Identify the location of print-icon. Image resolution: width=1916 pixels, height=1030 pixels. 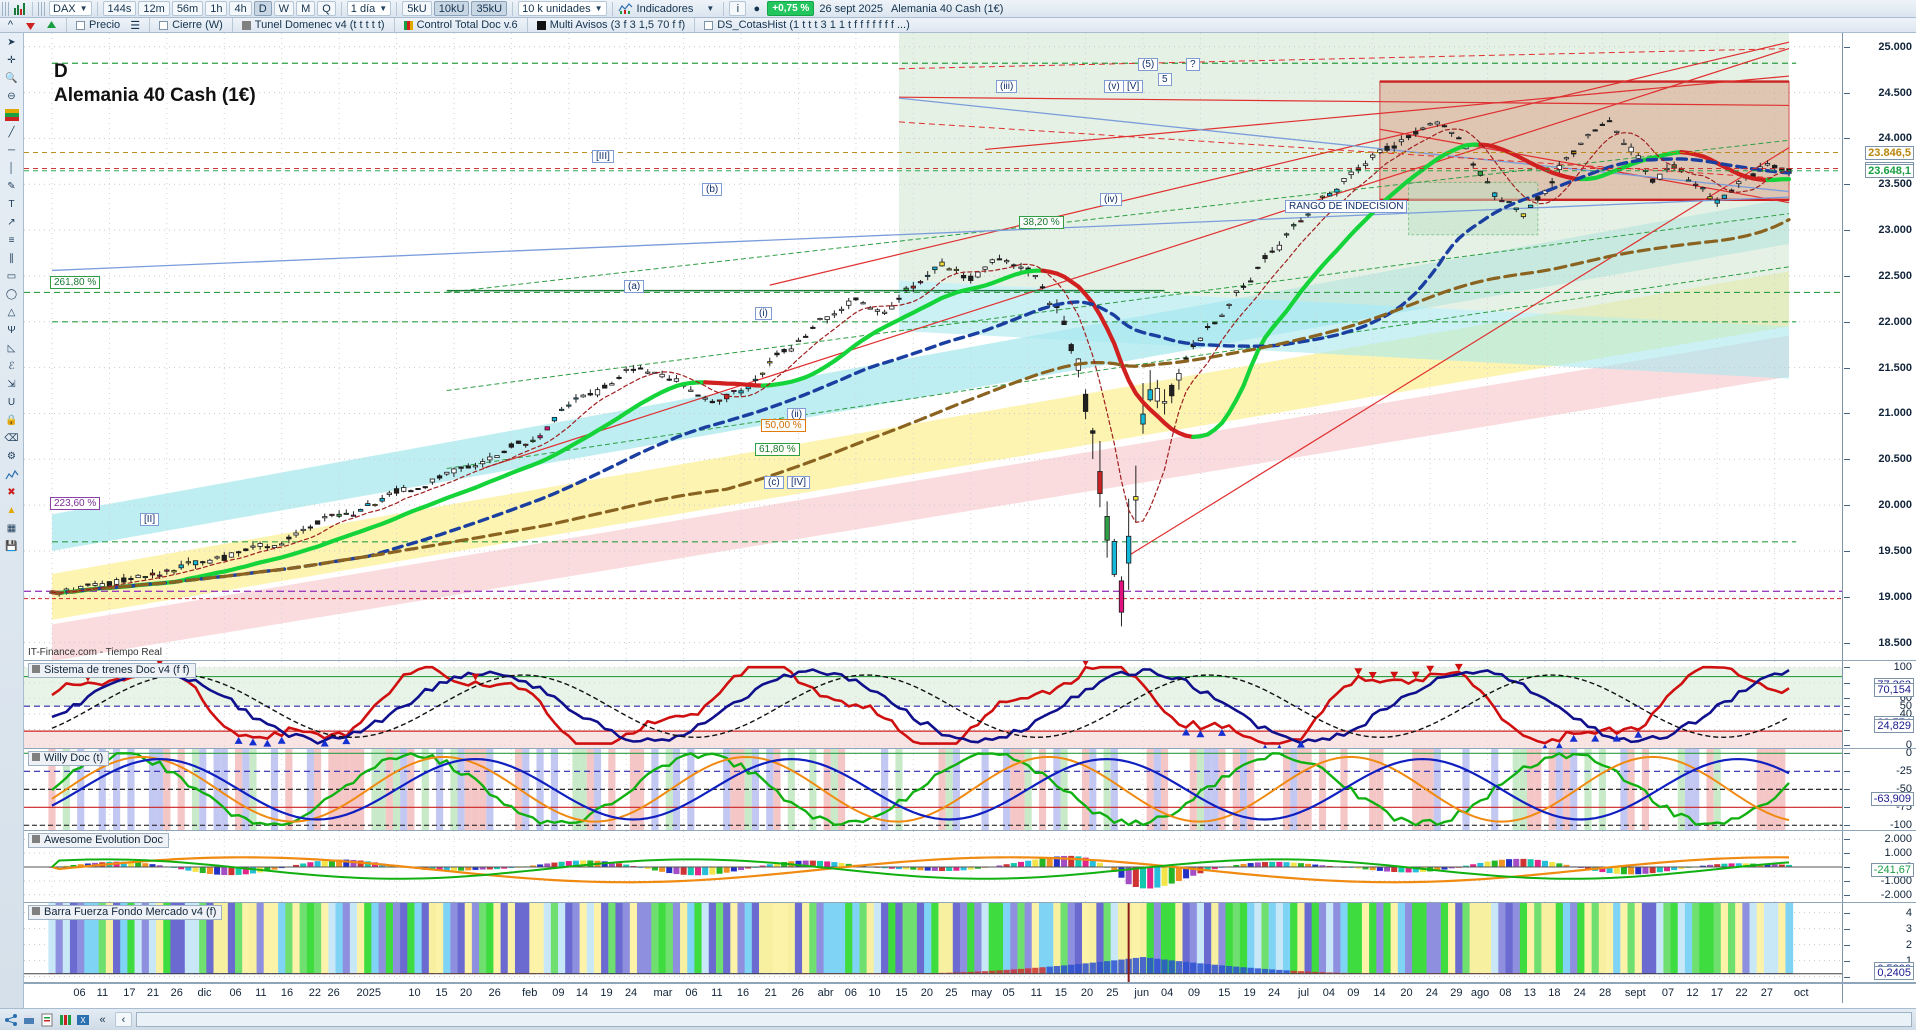
(29, 1020).